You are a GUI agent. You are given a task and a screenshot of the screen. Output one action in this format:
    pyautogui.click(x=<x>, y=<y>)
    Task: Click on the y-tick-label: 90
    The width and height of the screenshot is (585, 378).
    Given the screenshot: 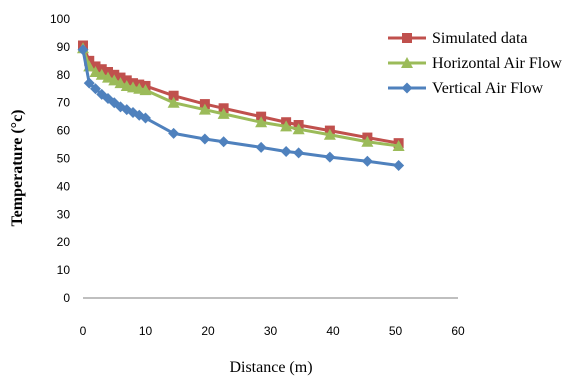 What is the action you would take?
    pyautogui.click(x=64, y=47)
    